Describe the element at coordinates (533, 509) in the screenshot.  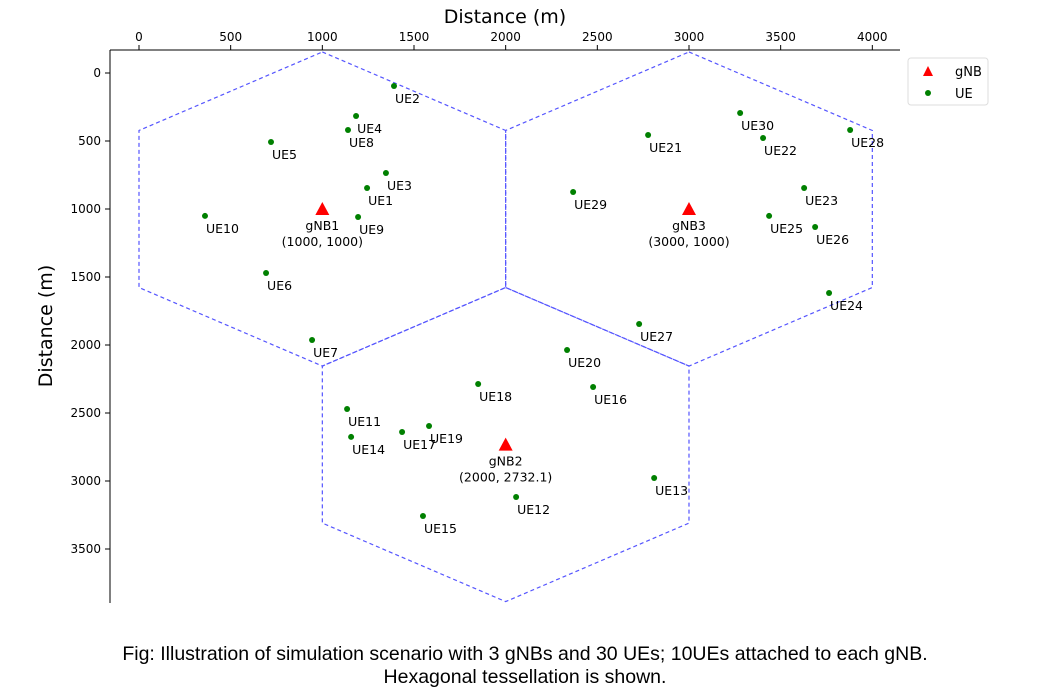
I see `ue-label: UE12` at that location.